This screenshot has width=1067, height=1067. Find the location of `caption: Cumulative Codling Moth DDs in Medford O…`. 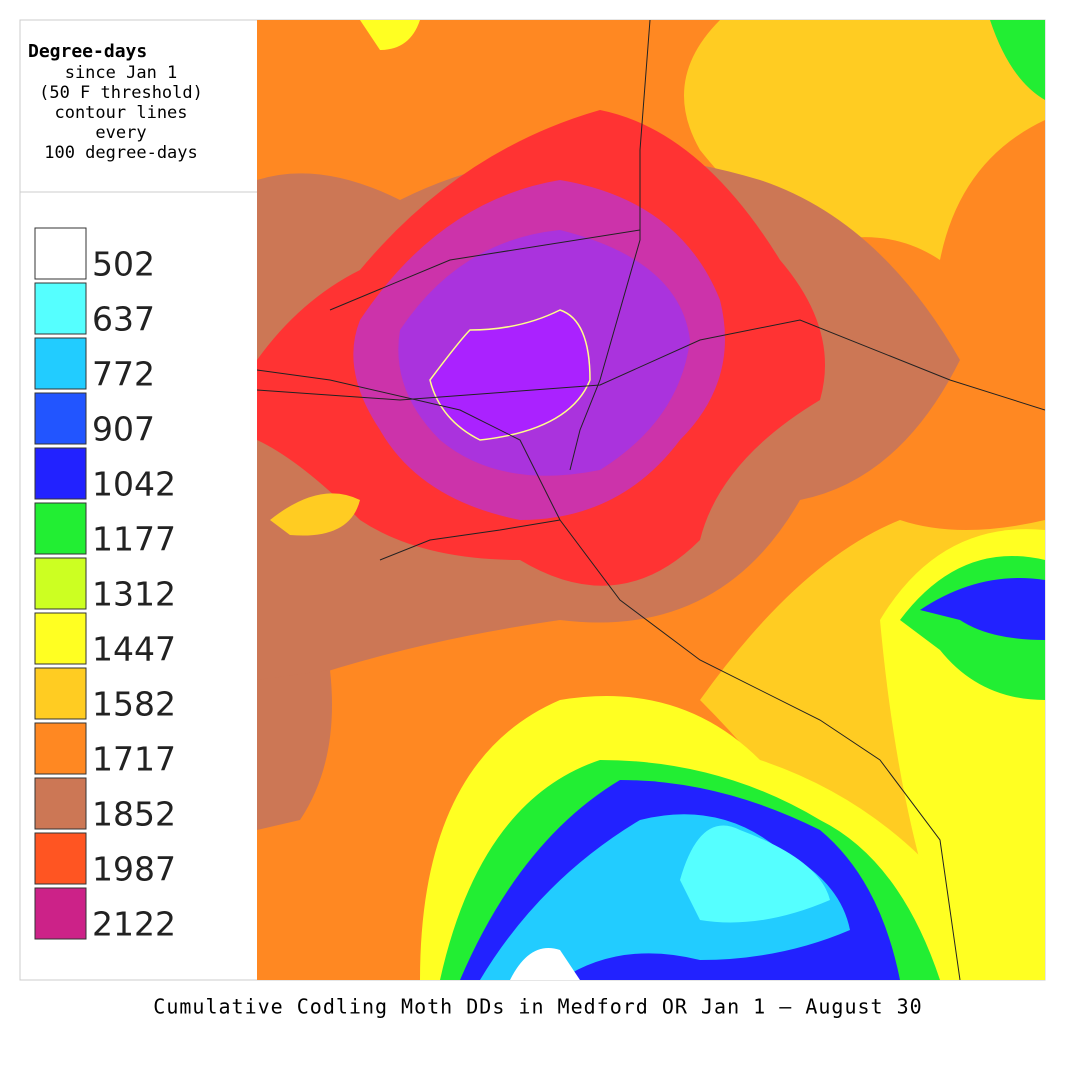

caption: Cumulative Codling Moth DDs in Medford O… is located at coordinates (537, 1007).